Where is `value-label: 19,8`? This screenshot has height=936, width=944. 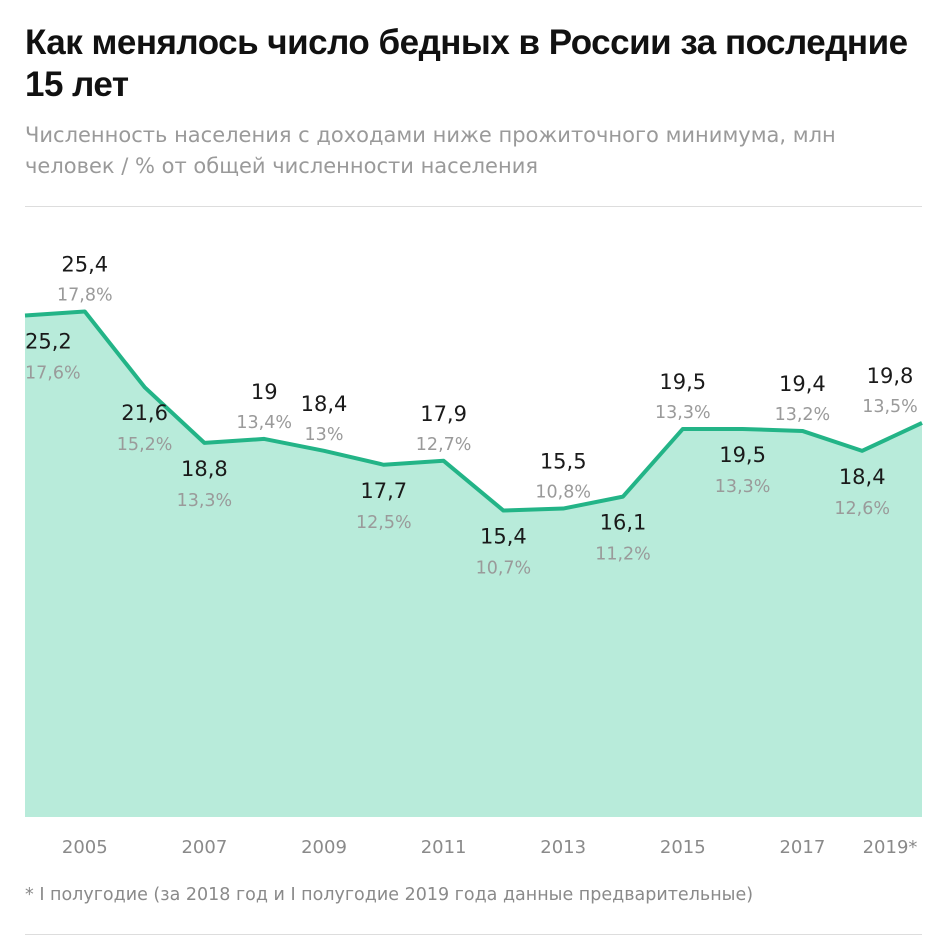
value-label: 19,8 is located at coordinates (890, 376).